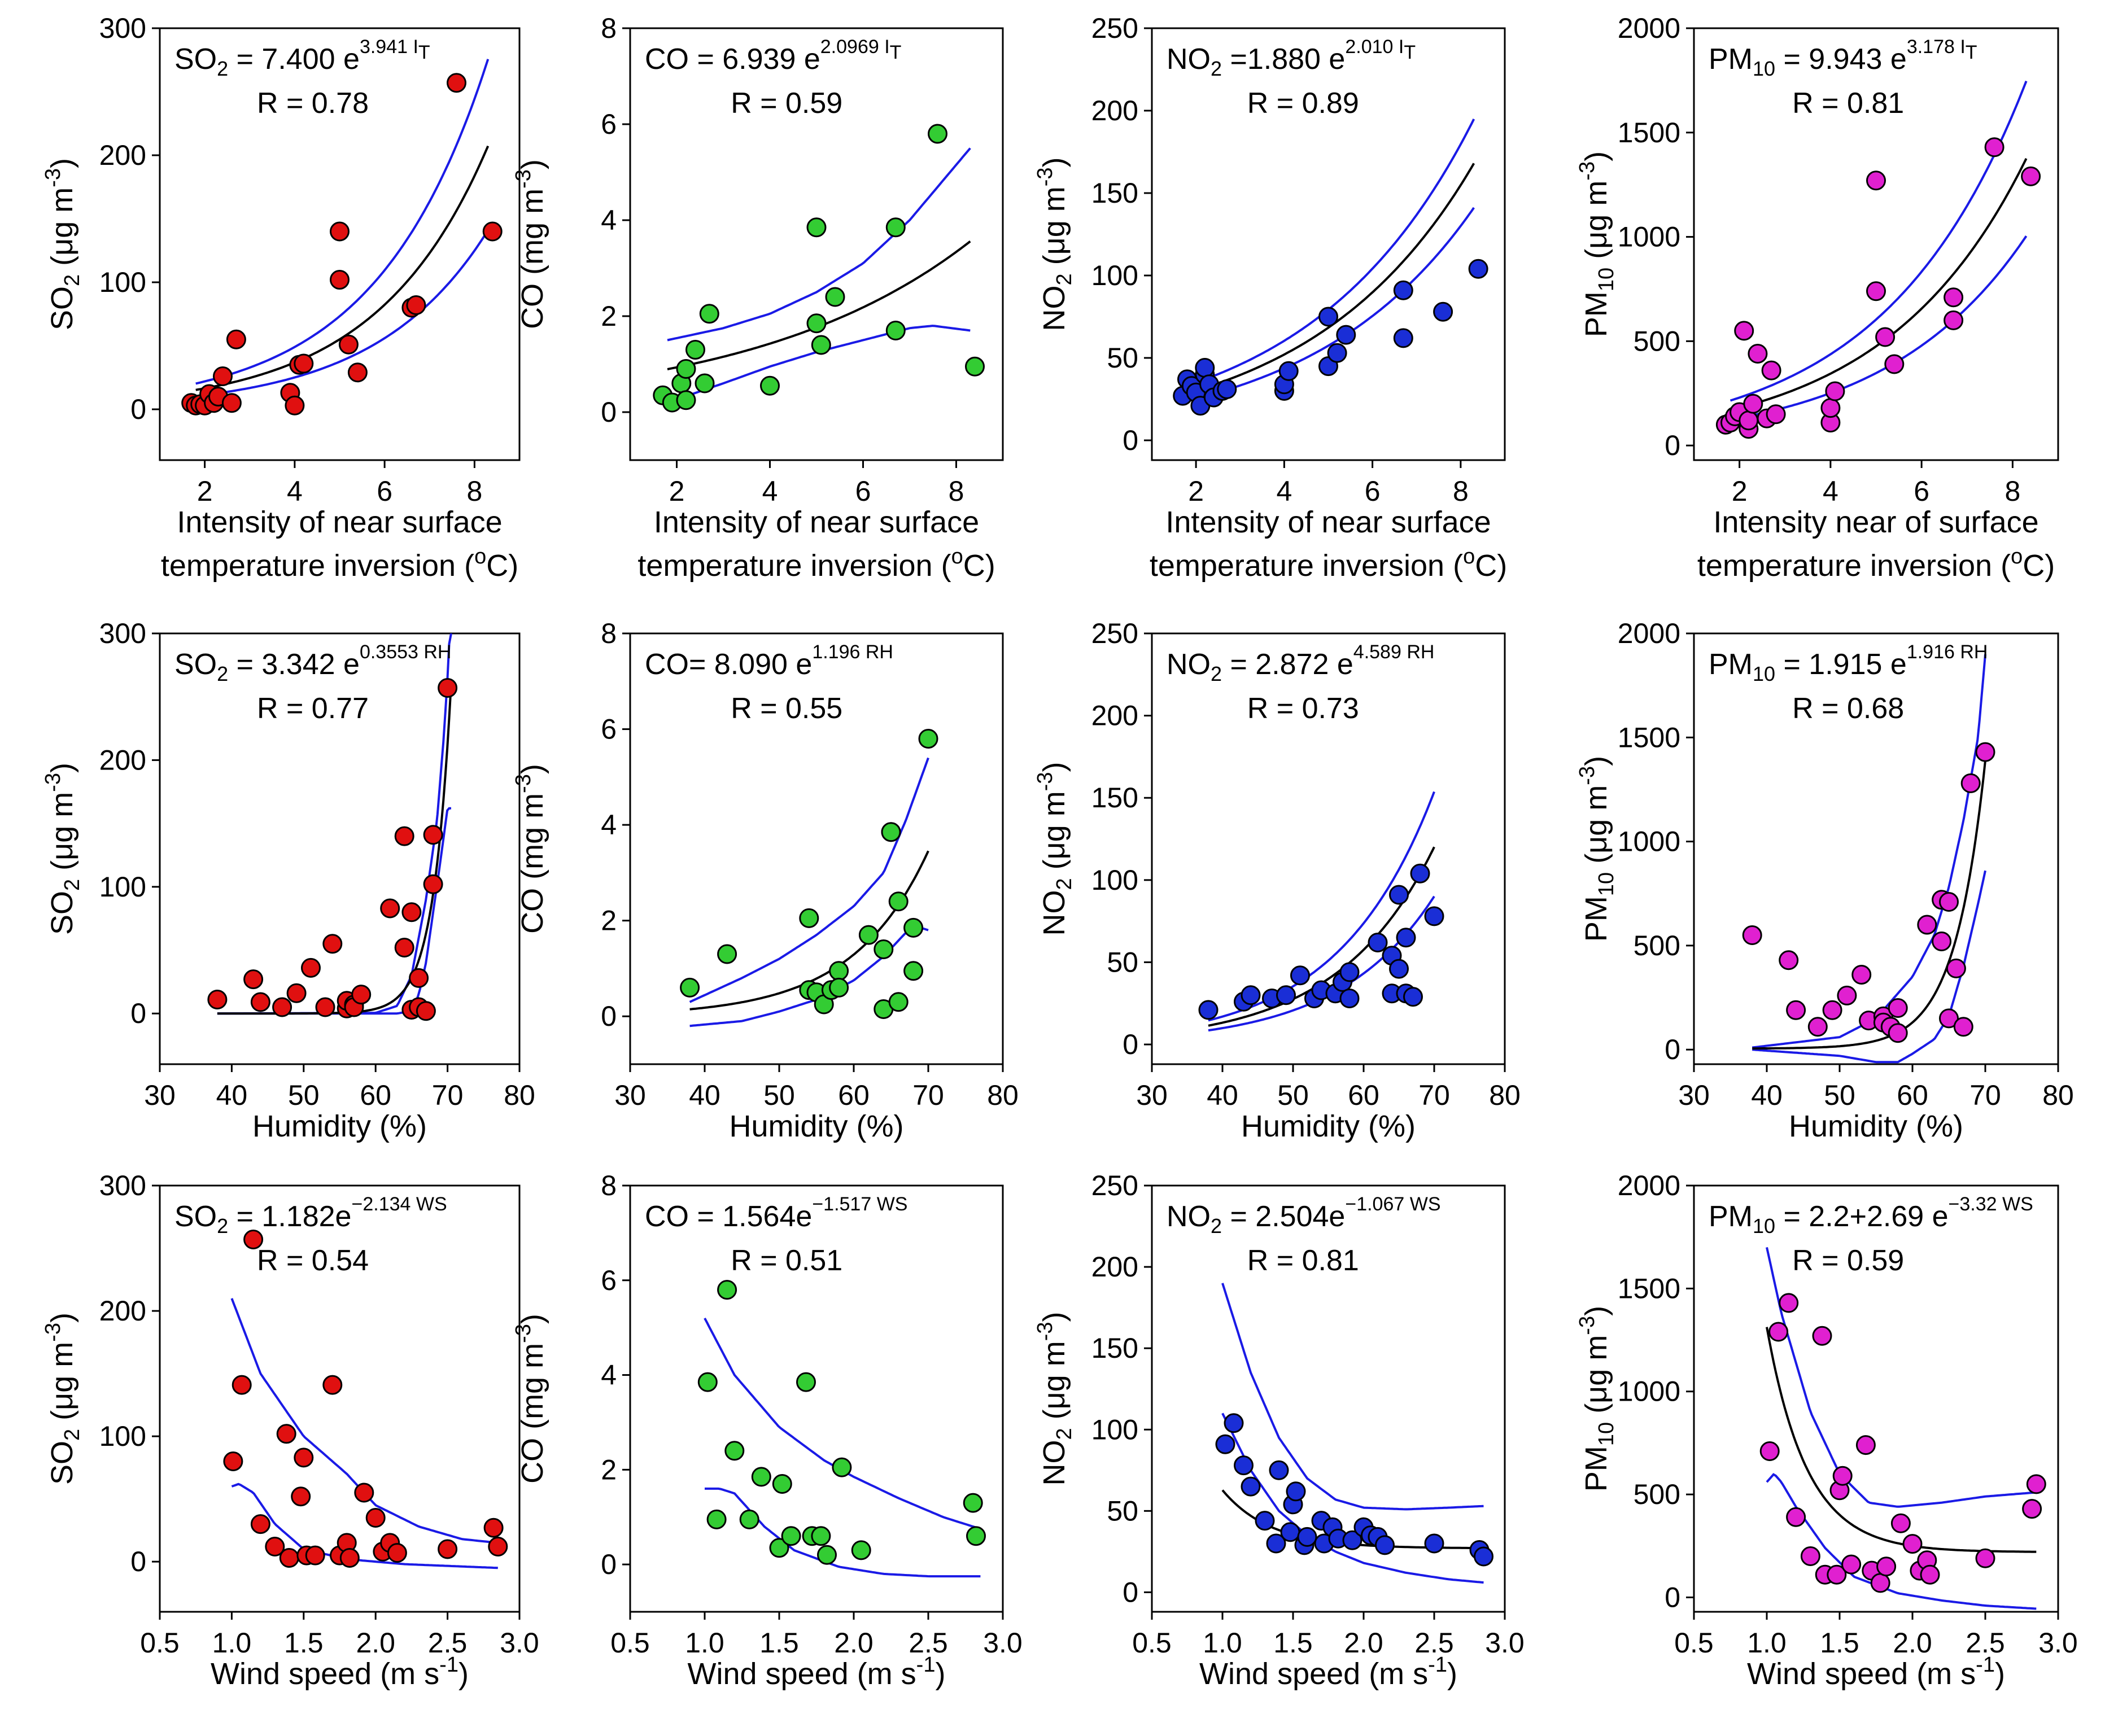 The image size is (2105, 1736). What do you see at coordinates (609, 1281) in the screenshot?
I see `y-tick-label: 6` at bounding box center [609, 1281].